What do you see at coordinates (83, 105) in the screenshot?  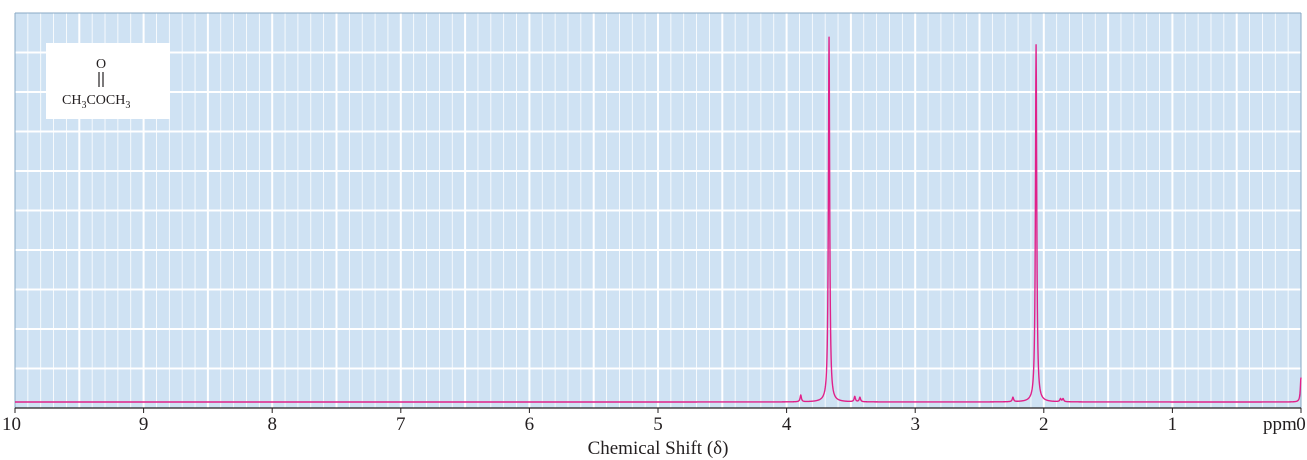 I see `formula-subscript-1: 3` at bounding box center [83, 105].